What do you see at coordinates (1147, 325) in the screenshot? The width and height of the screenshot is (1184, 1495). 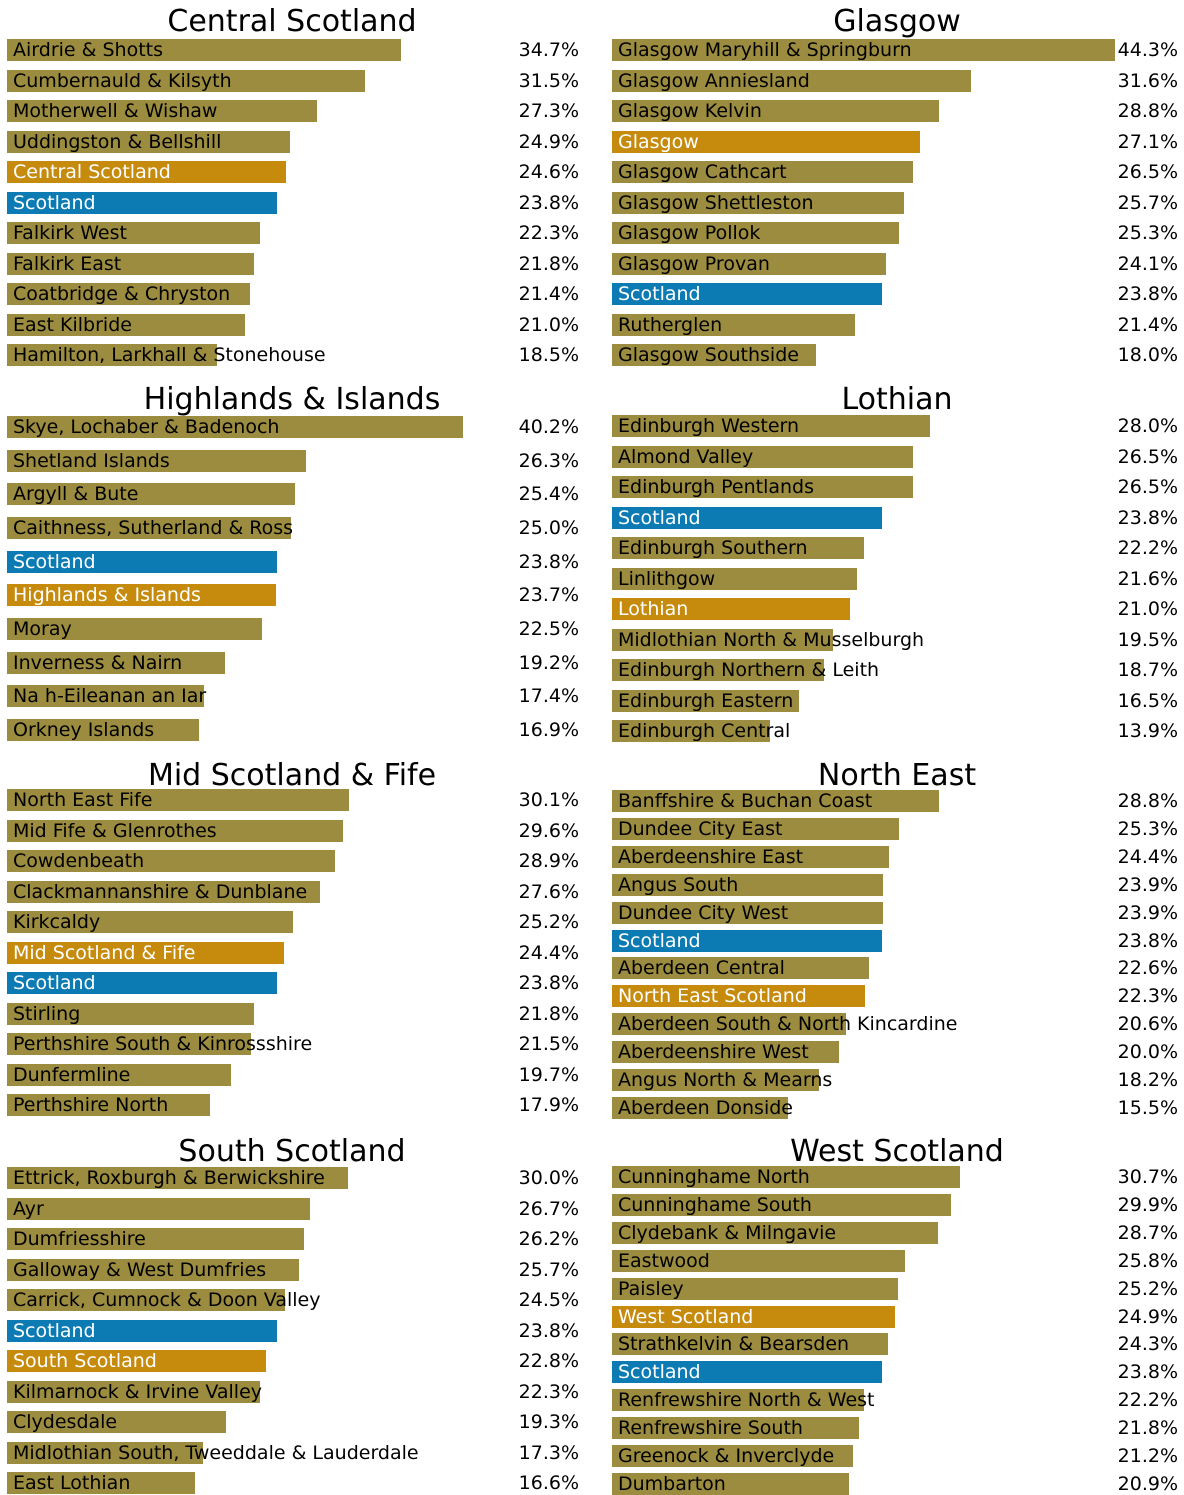 I see `value-label: 21.4%` at bounding box center [1147, 325].